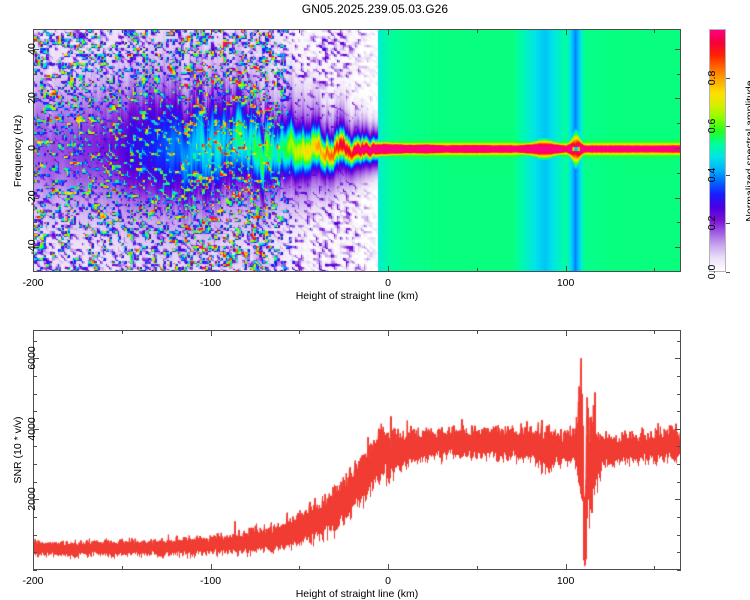 This screenshot has width=750, height=600. I want to click on figure-title: GN05.2025.239.05.03.G26, so click(375, 9).